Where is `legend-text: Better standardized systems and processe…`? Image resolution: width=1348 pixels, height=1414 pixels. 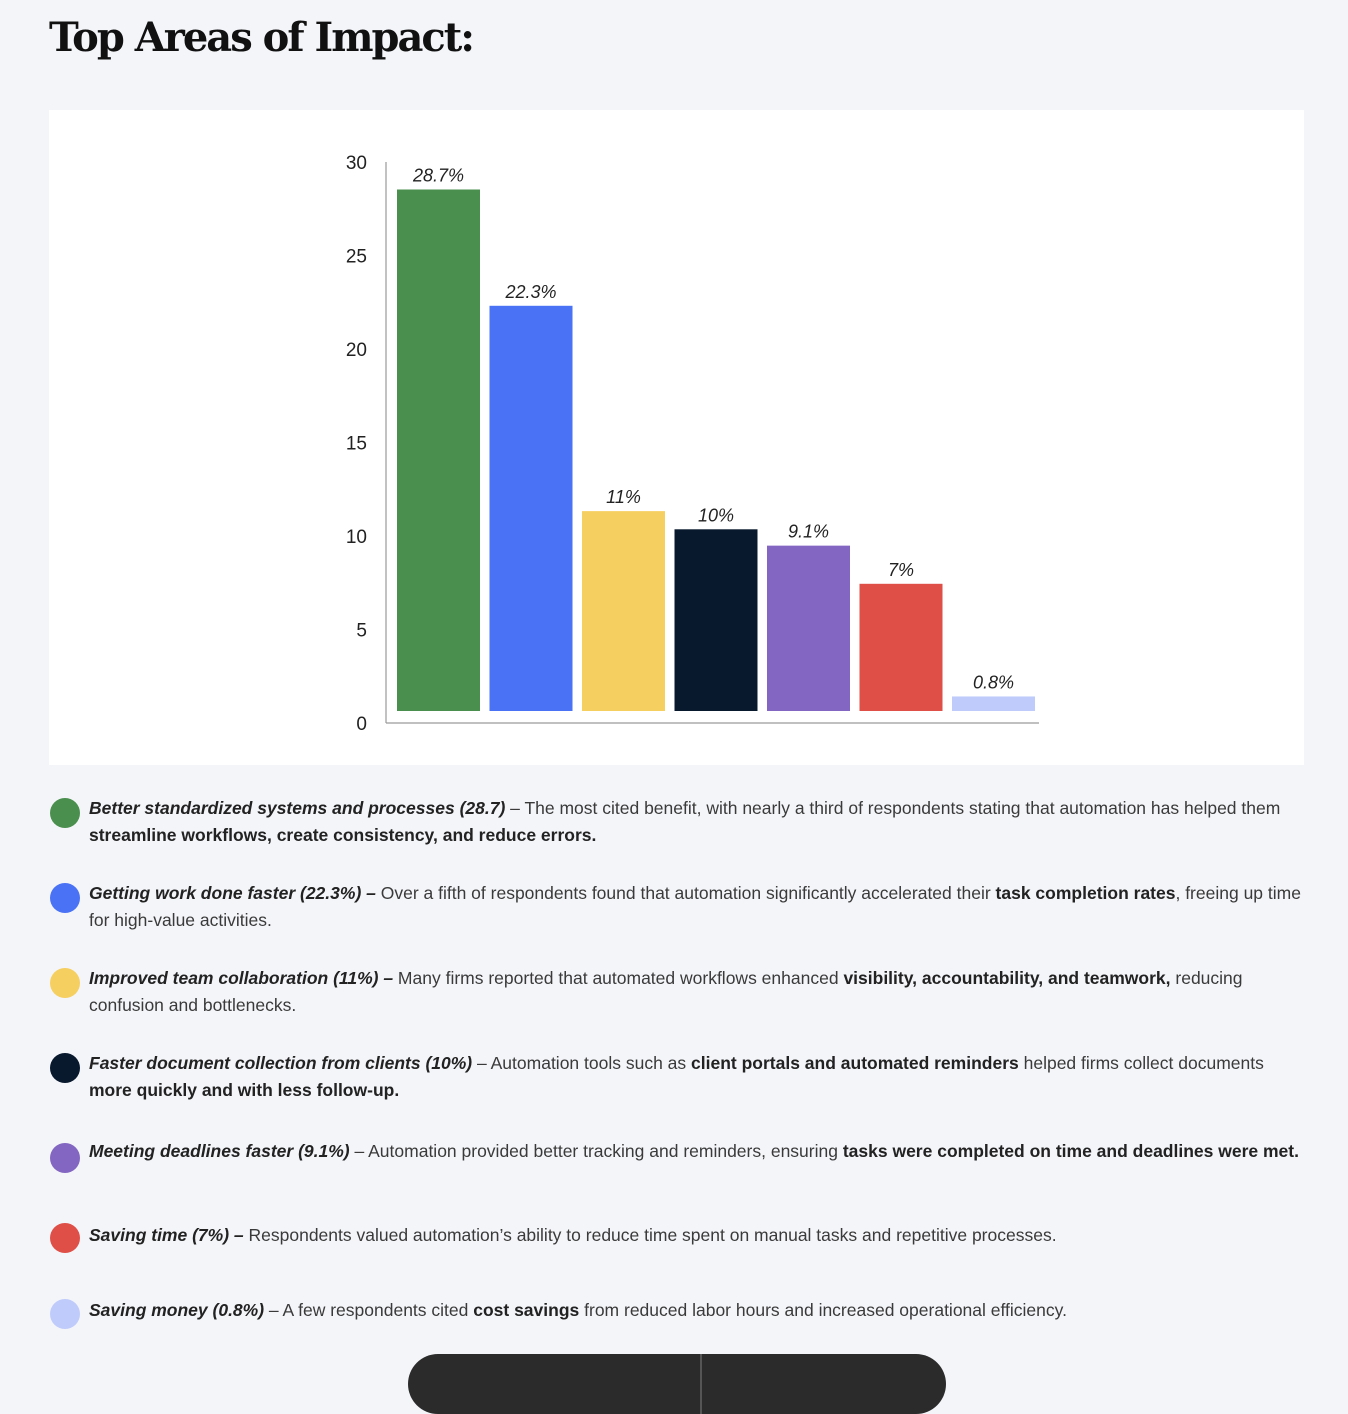
legend-text: Better standardized systems and processe… is located at coordinates (697, 822).